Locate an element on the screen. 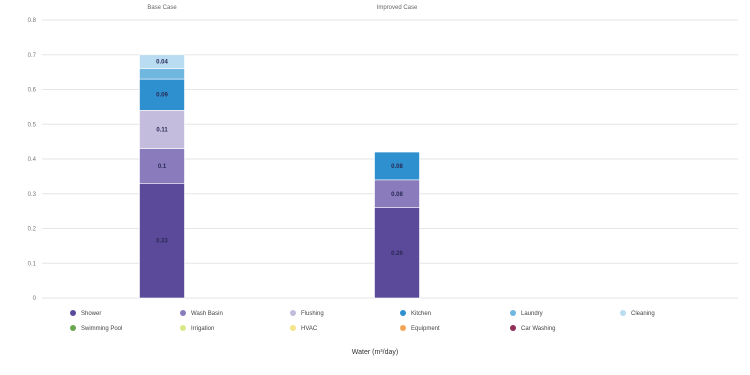 The width and height of the screenshot is (750, 375). y-tick-label: 0.7 is located at coordinates (32, 56).